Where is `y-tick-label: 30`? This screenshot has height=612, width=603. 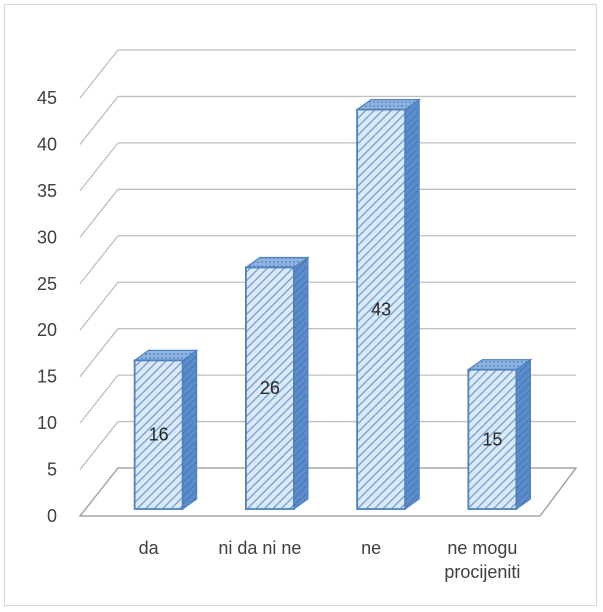 y-tick-label: 30 is located at coordinates (47, 237).